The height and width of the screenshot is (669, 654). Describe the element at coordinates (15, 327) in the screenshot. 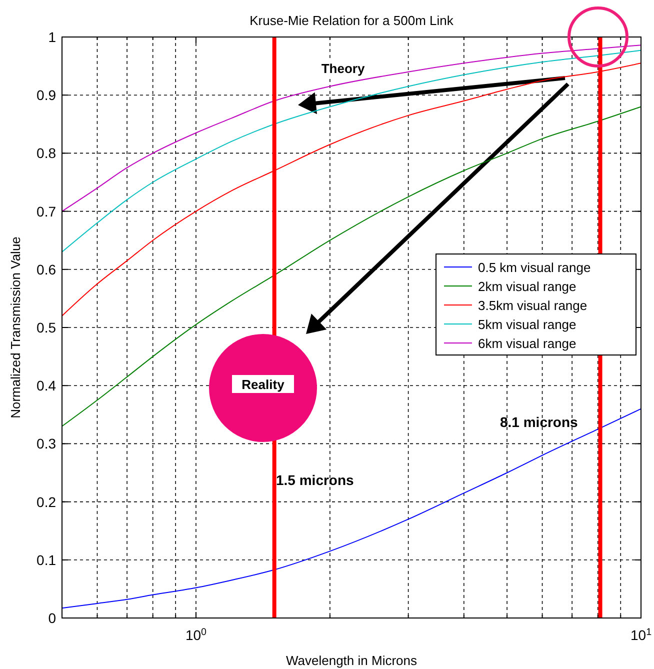

I see `y-axis-title: Normalized Transmission Value` at that location.